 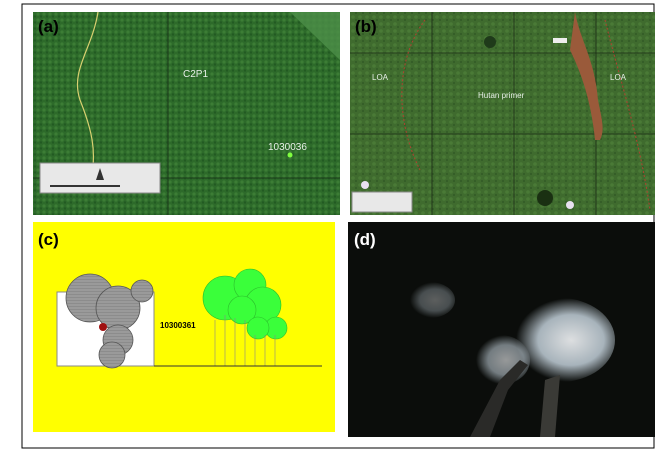 What do you see at coordinates (586, 76) in the screenshot?
I see `road` at bounding box center [586, 76].